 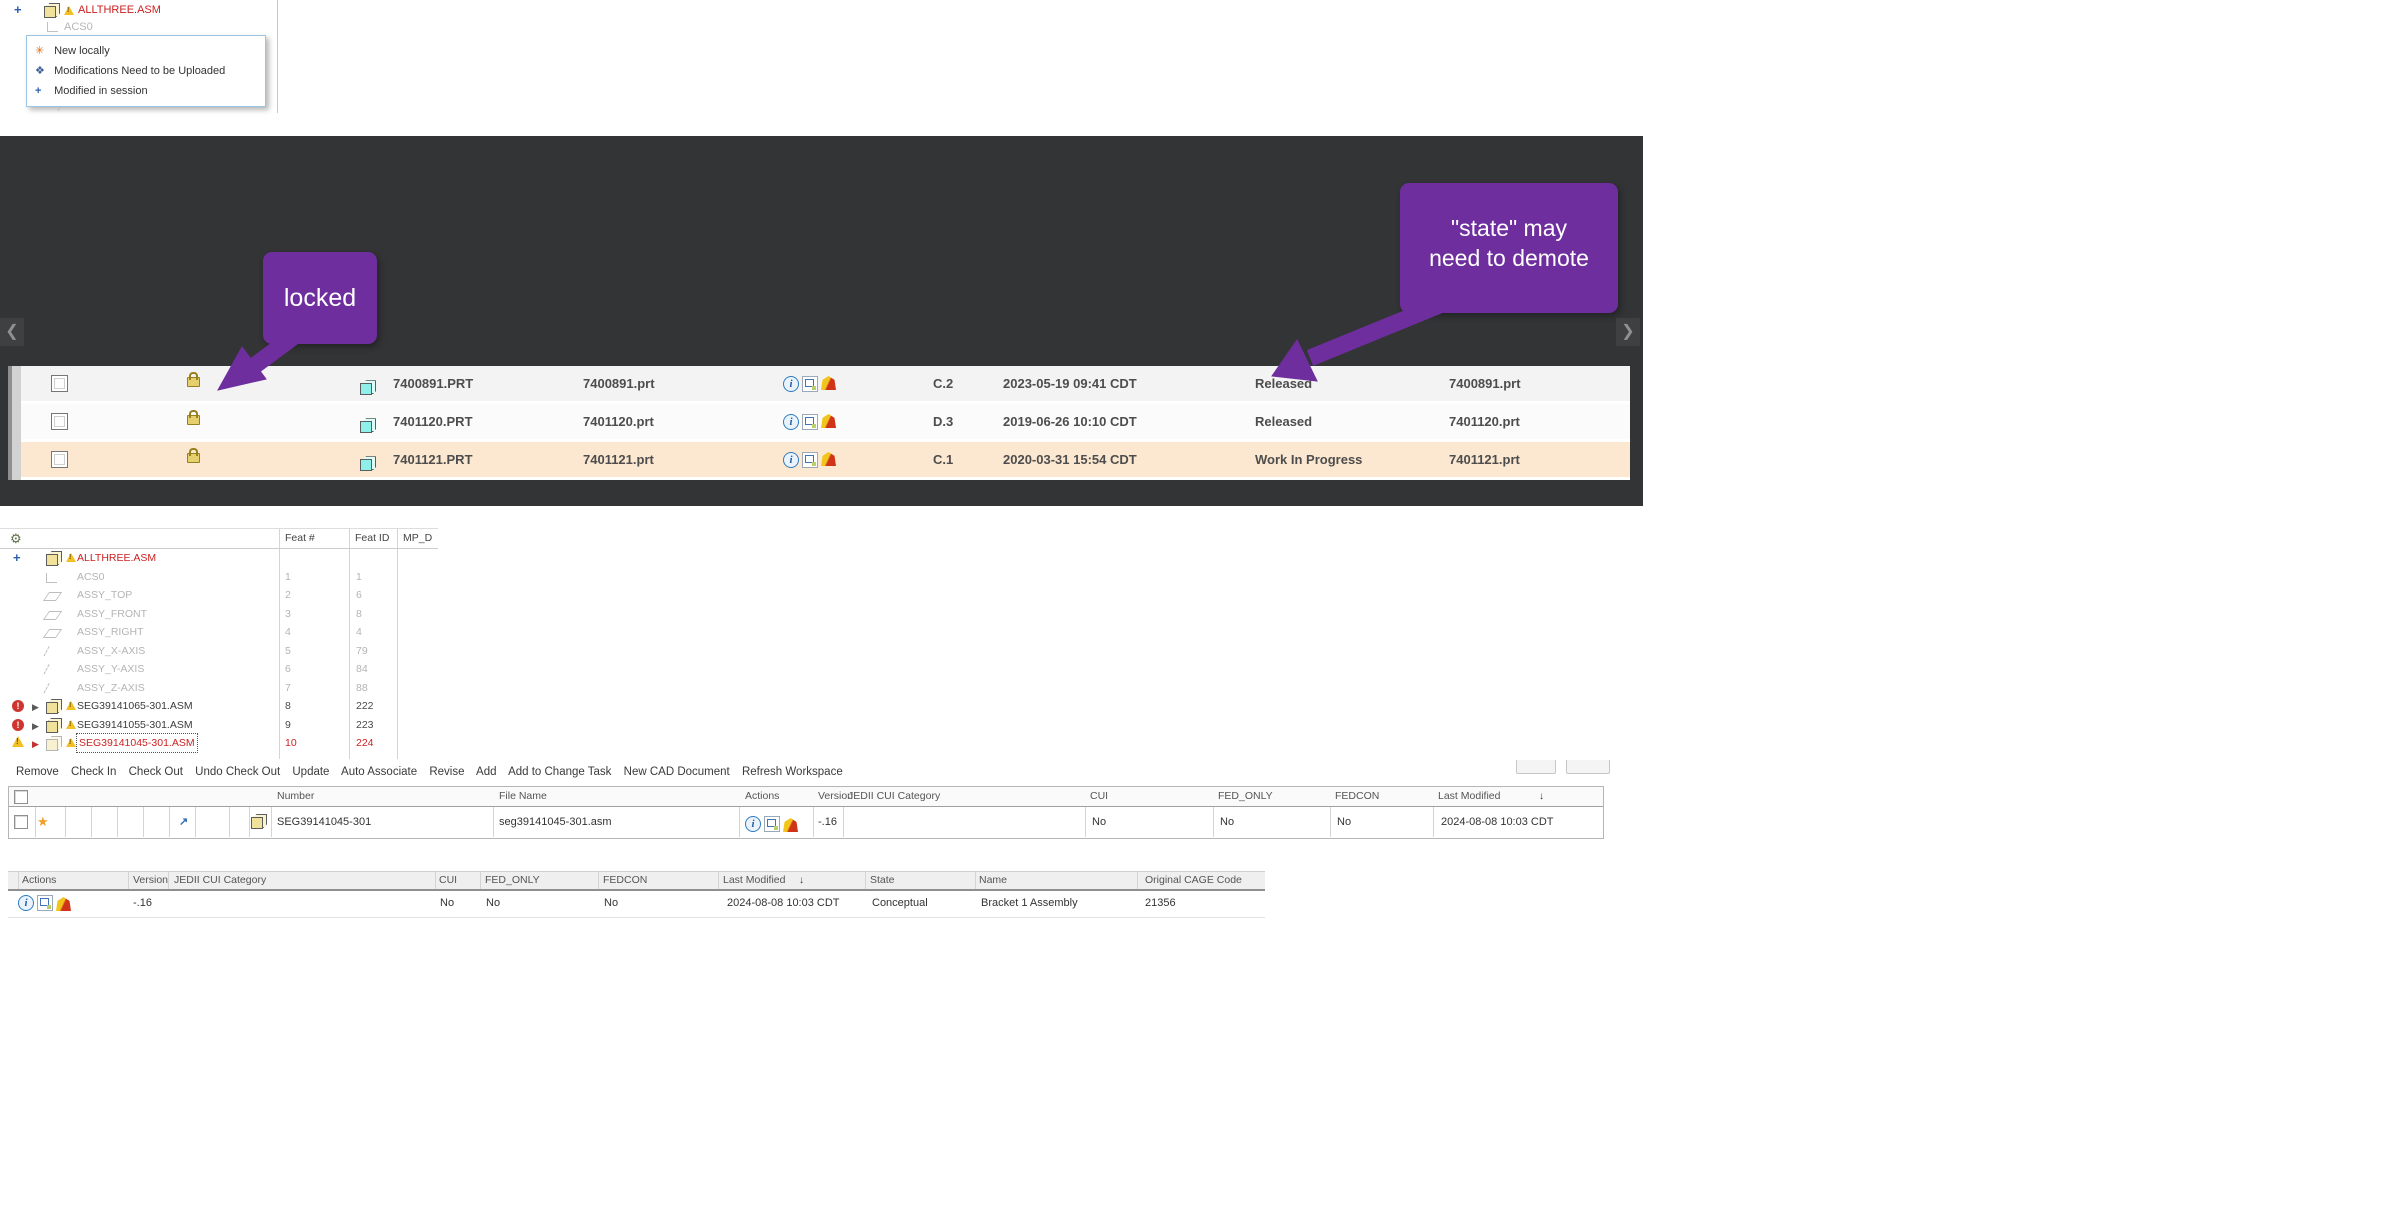 What do you see at coordinates (418, 538) in the screenshot?
I see `column-header-mp-d: MP_D` at bounding box center [418, 538].